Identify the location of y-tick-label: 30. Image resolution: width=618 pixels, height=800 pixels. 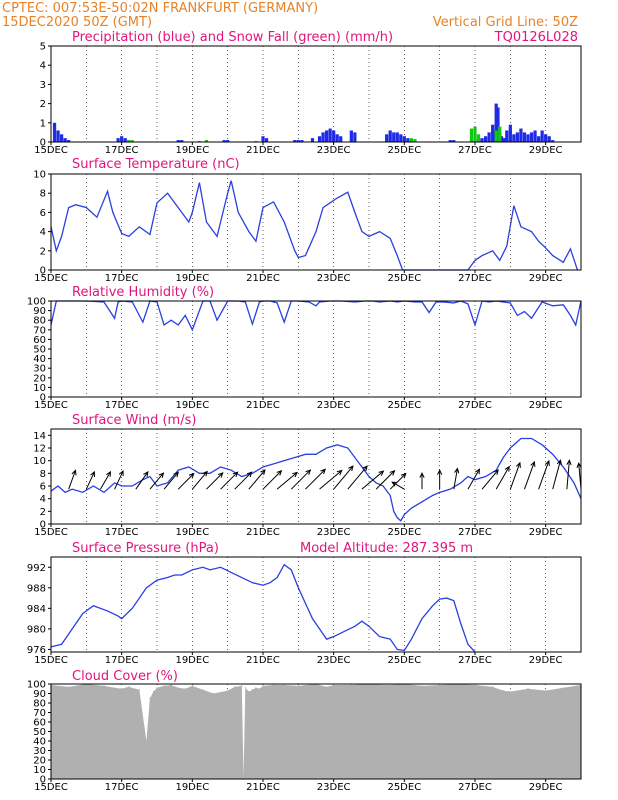
(39, 369).